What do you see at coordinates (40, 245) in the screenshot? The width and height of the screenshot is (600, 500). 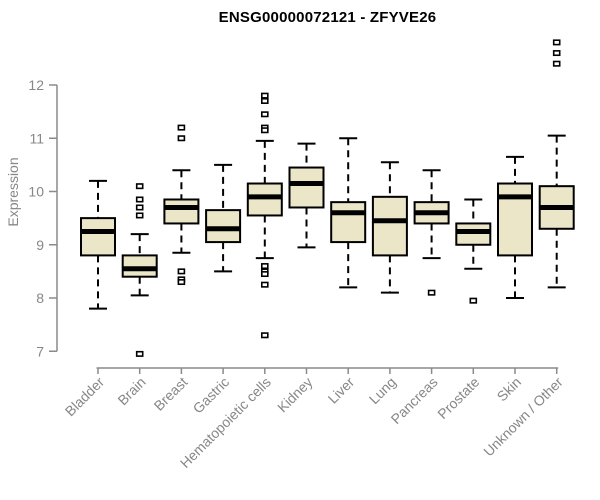 I see `y-tick-label: 9` at bounding box center [40, 245].